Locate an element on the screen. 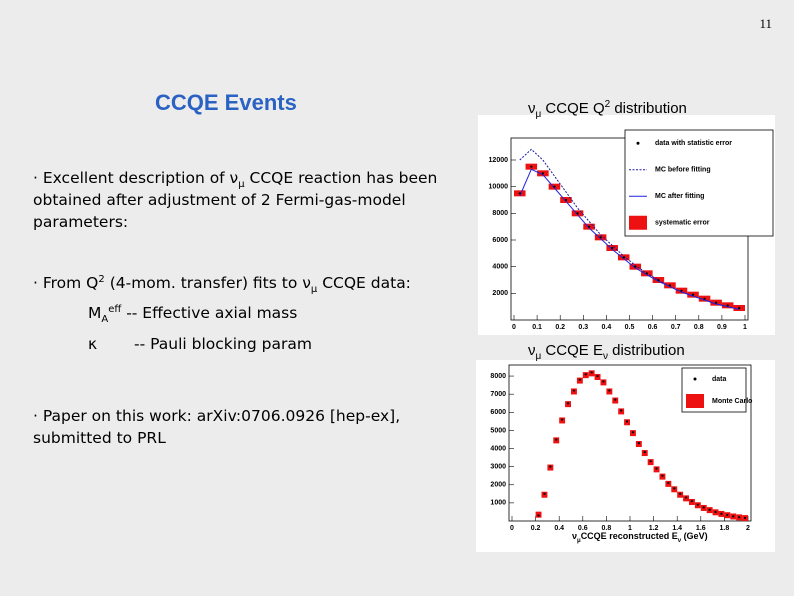 The image size is (794, 596). text: · From Q is located at coordinates (66, 283).